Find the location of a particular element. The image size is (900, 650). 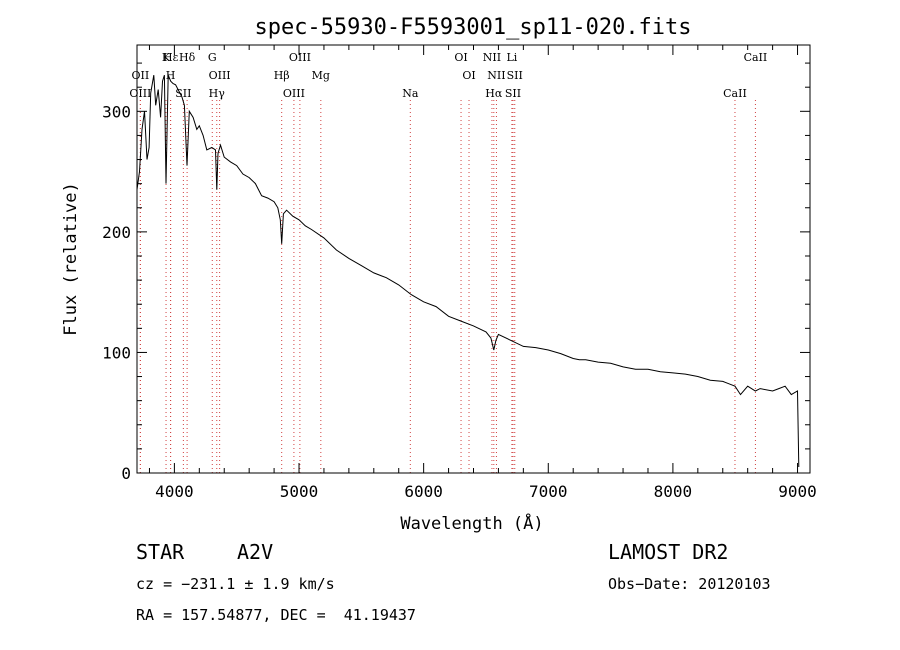

object-subclass: A2V is located at coordinates (255, 552).